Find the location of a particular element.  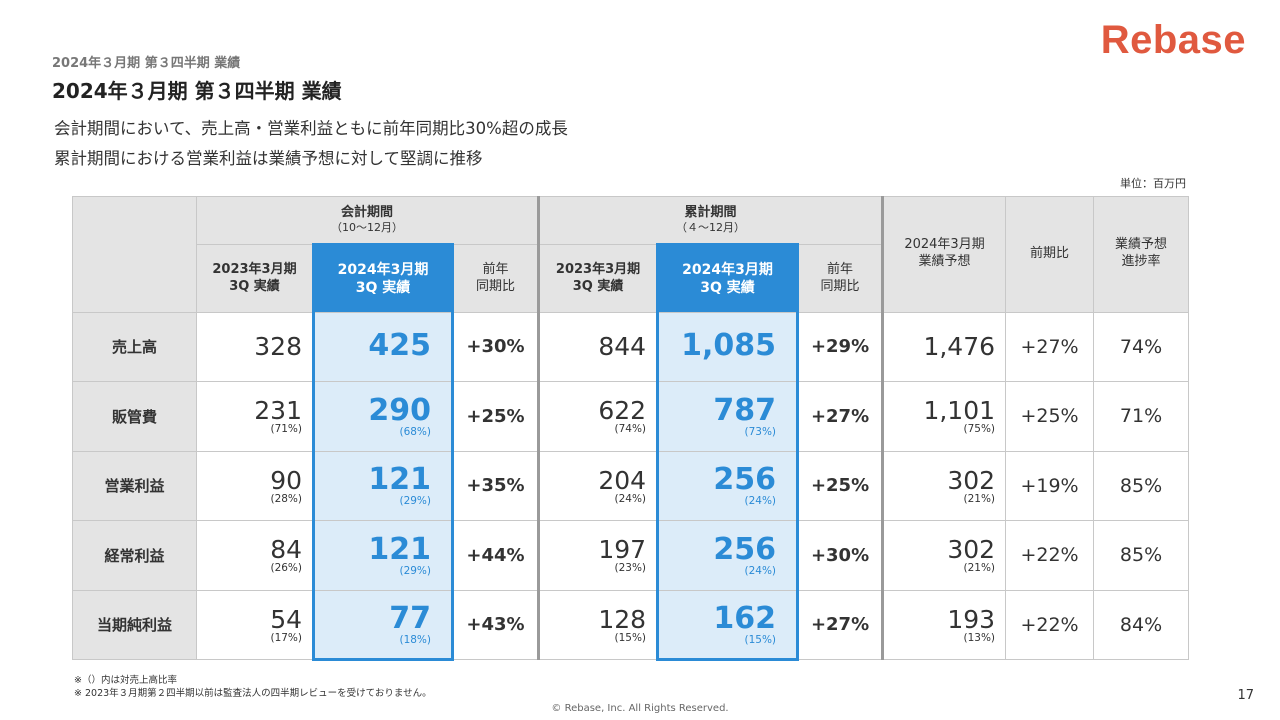

quarter-current-cell-ratio: (18%) is located at coordinates (415, 639).